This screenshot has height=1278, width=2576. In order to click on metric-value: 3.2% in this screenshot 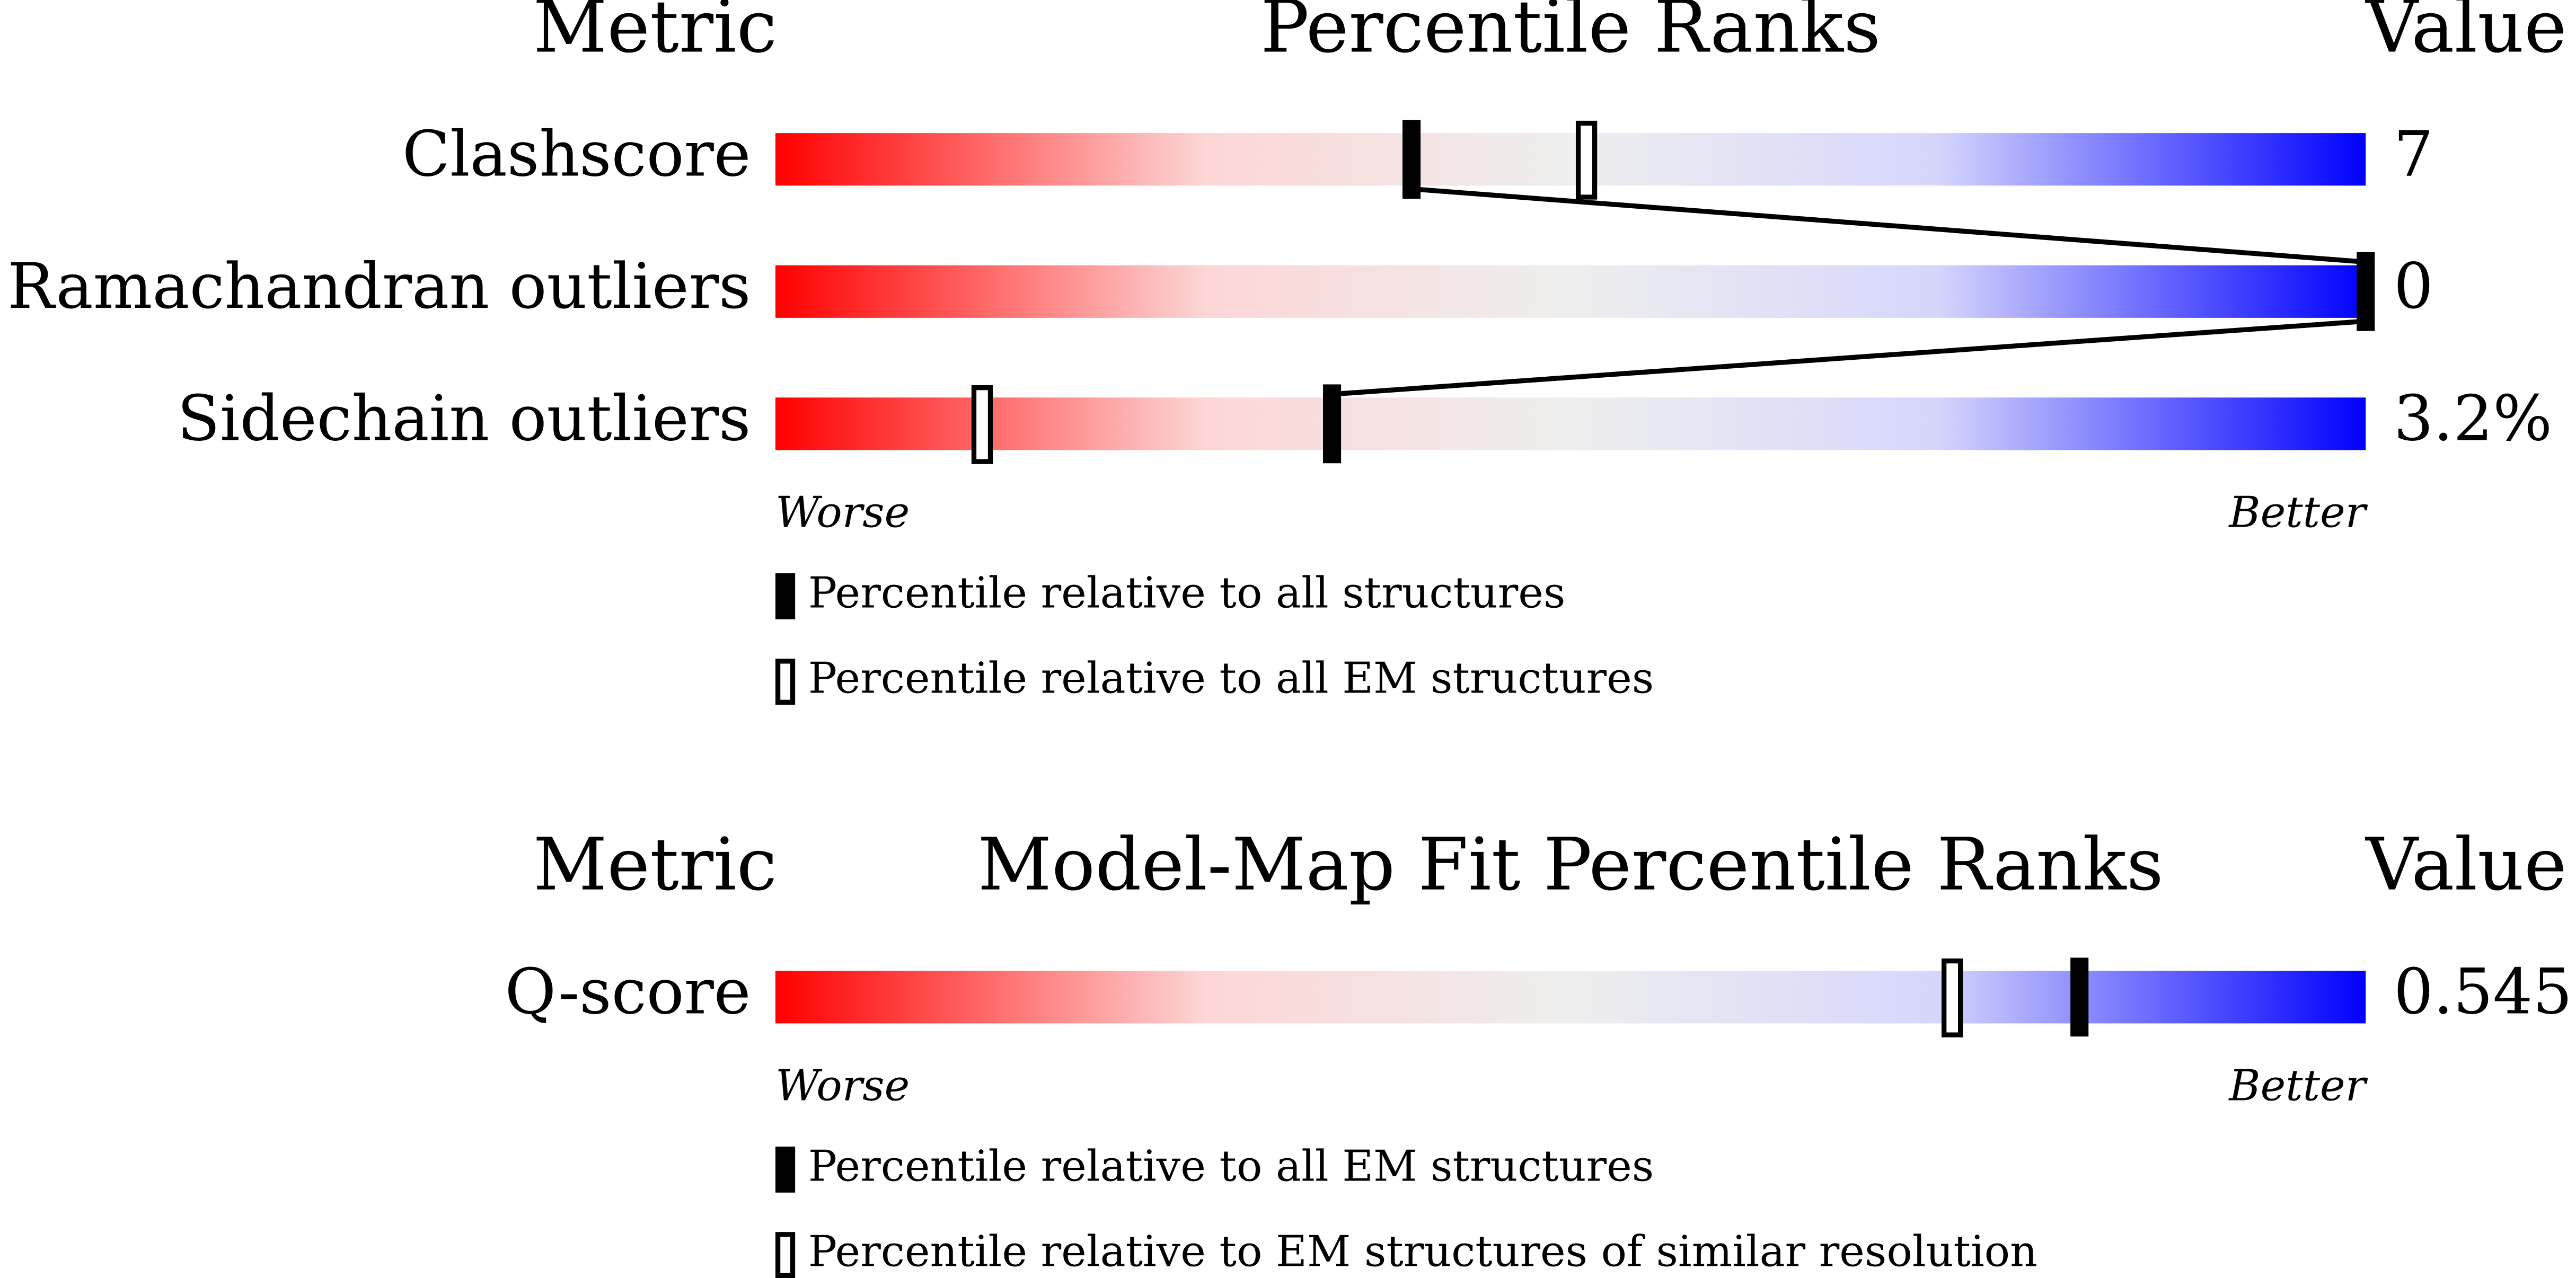, I will do `click(2473, 418)`.